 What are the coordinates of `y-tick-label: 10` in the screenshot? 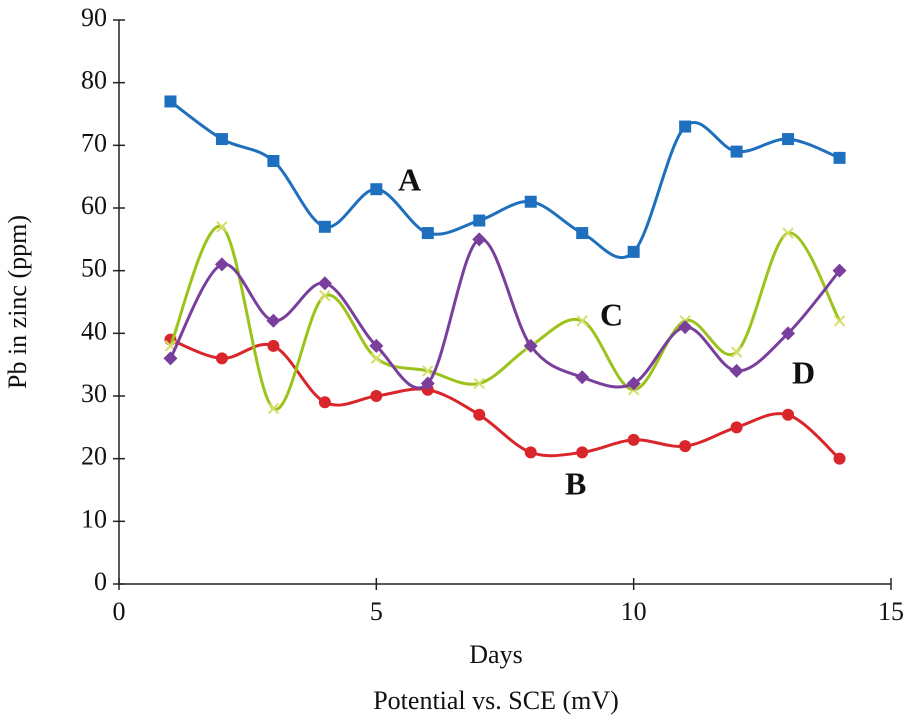 It's located at (94, 518).